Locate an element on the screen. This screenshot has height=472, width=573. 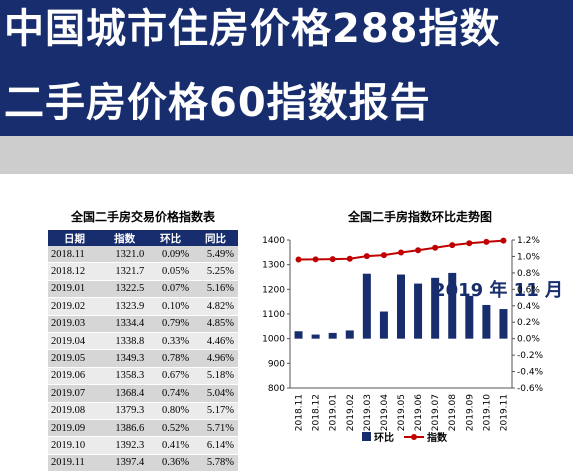
cell-yoy: 6.14% is located at coordinates (215, 445).